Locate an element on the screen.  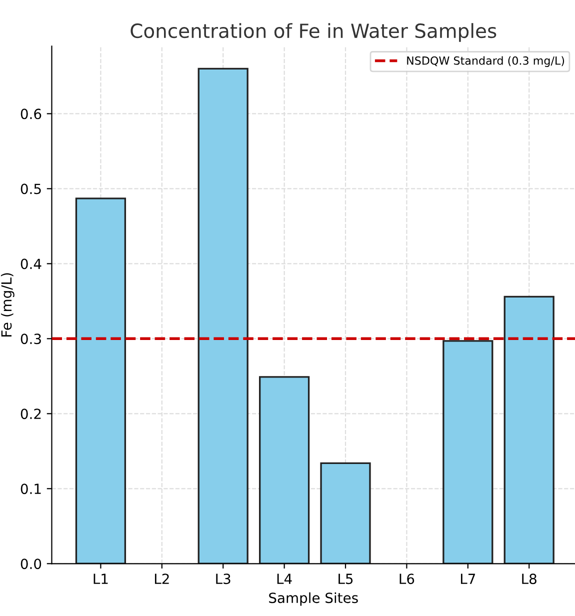
x-tick-label: L8 is located at coordinates (529, 579).